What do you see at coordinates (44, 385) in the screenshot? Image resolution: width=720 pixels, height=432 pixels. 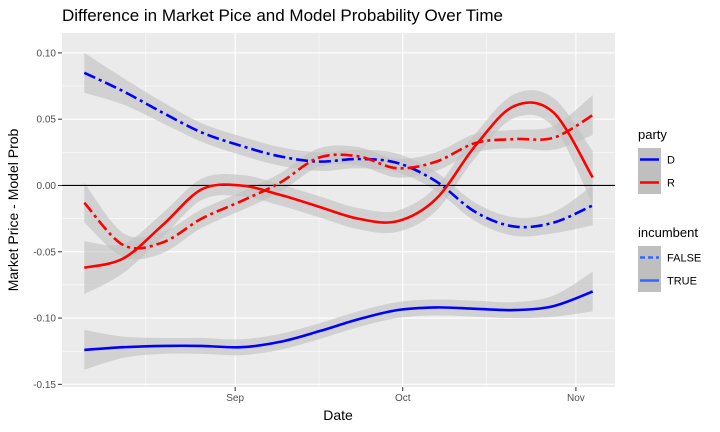 I see `y-tick-label: -0.15` at bounding box center [44, 385].